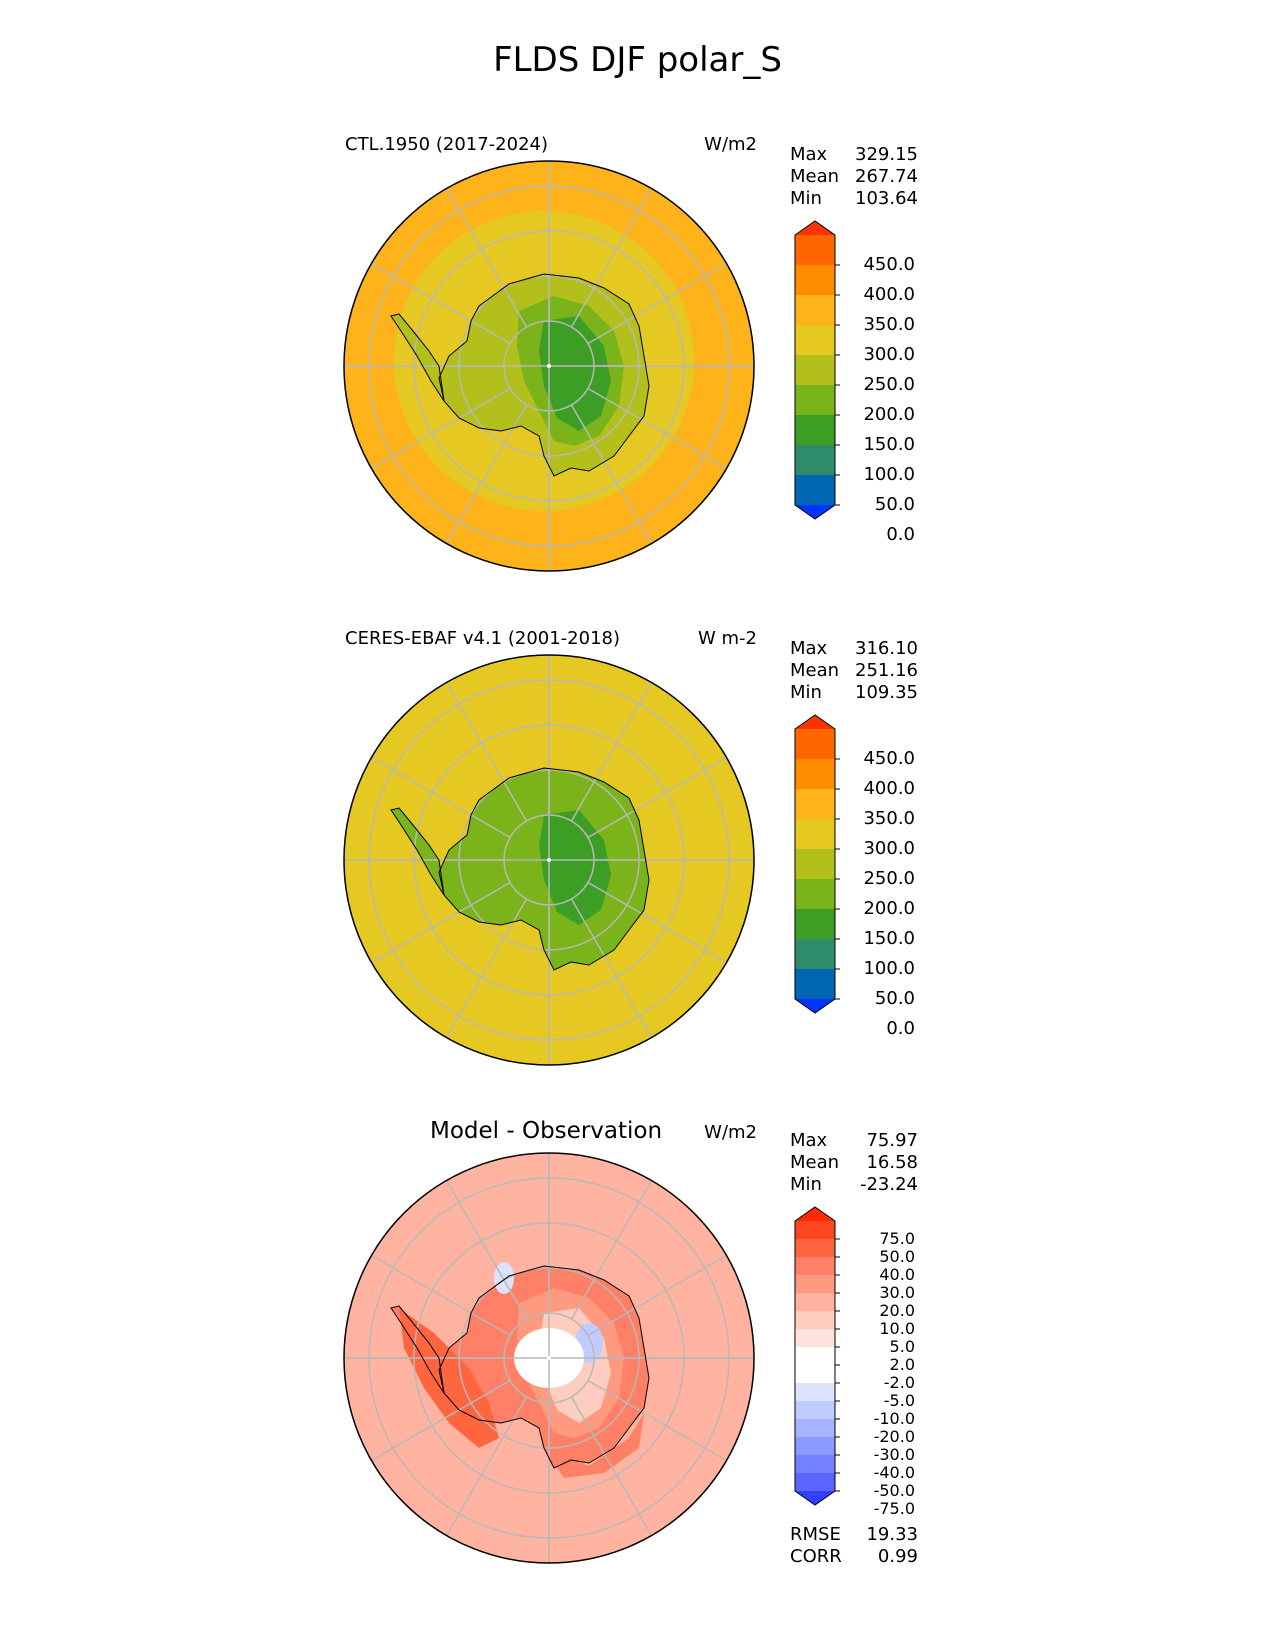 The image size is (1275, 1650). I want to click on interior-field, so click(575, 867).